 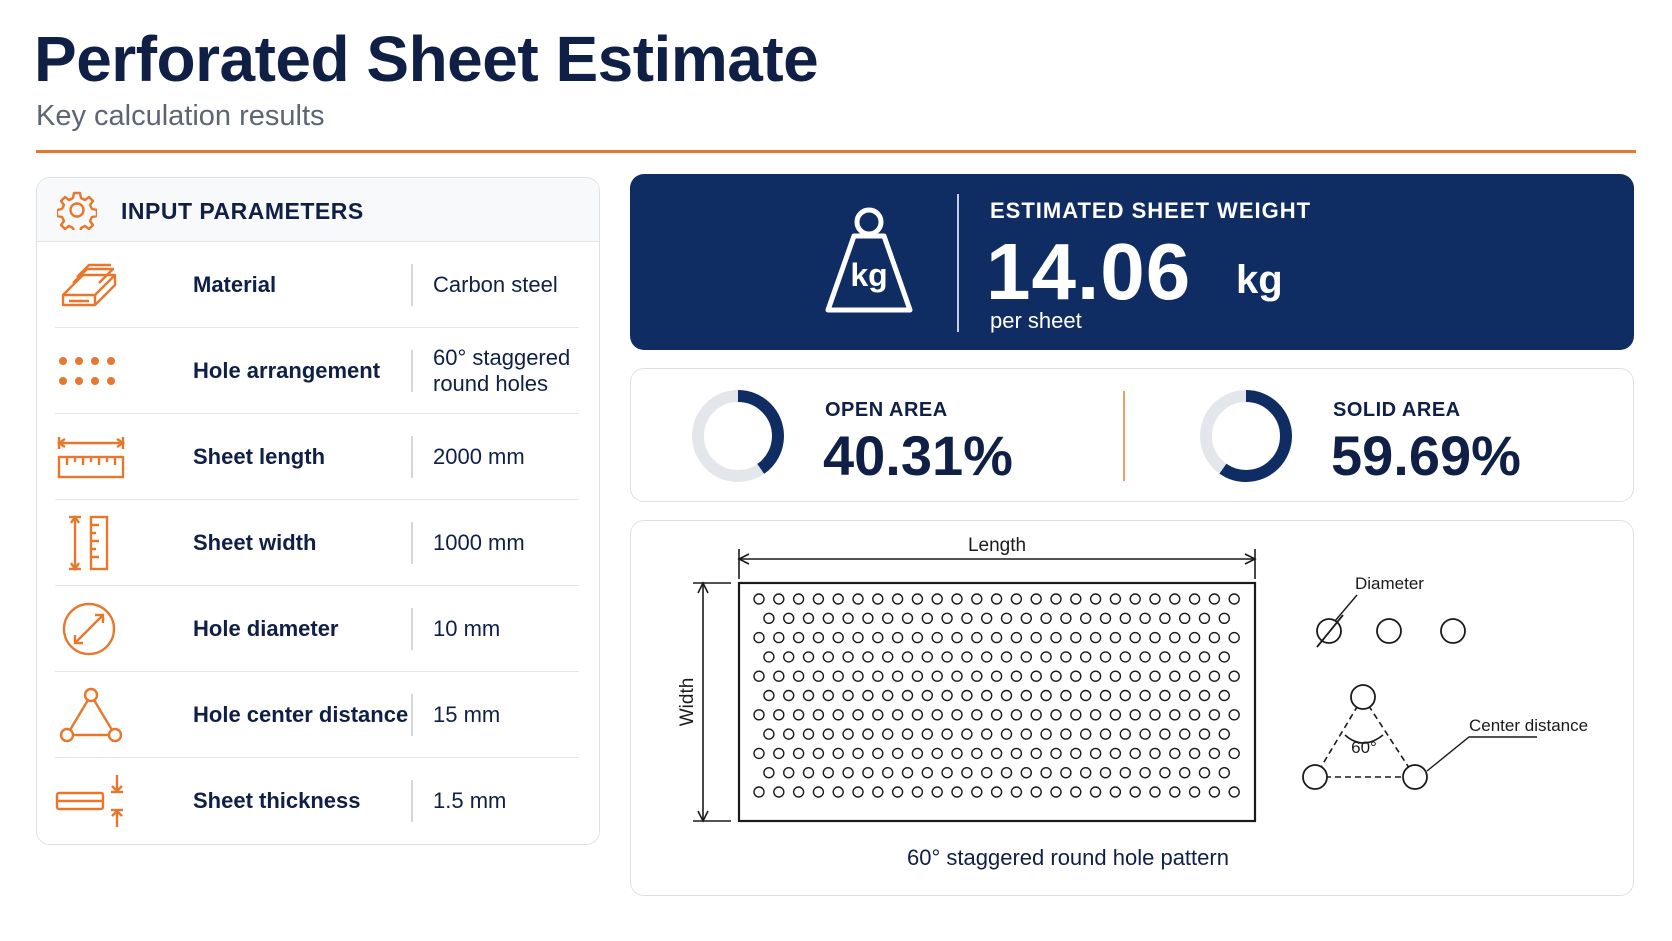 What do you see at coordinates (738, 436) in the screenshot?
I see `open-area-donut` at bounding box center [738, 436].